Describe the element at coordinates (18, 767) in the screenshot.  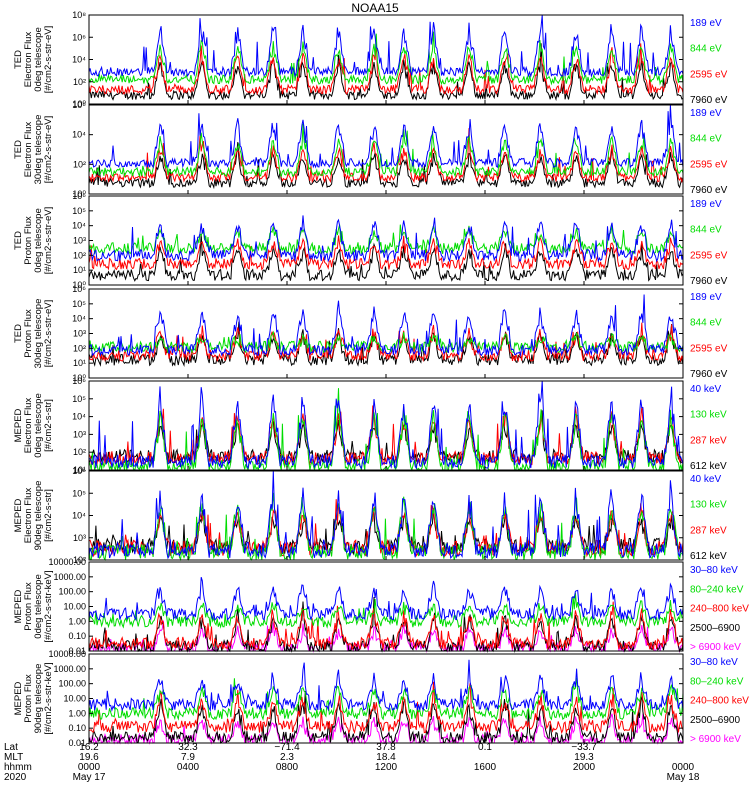
I see `x-axis-row-label: hhmm` at that location.